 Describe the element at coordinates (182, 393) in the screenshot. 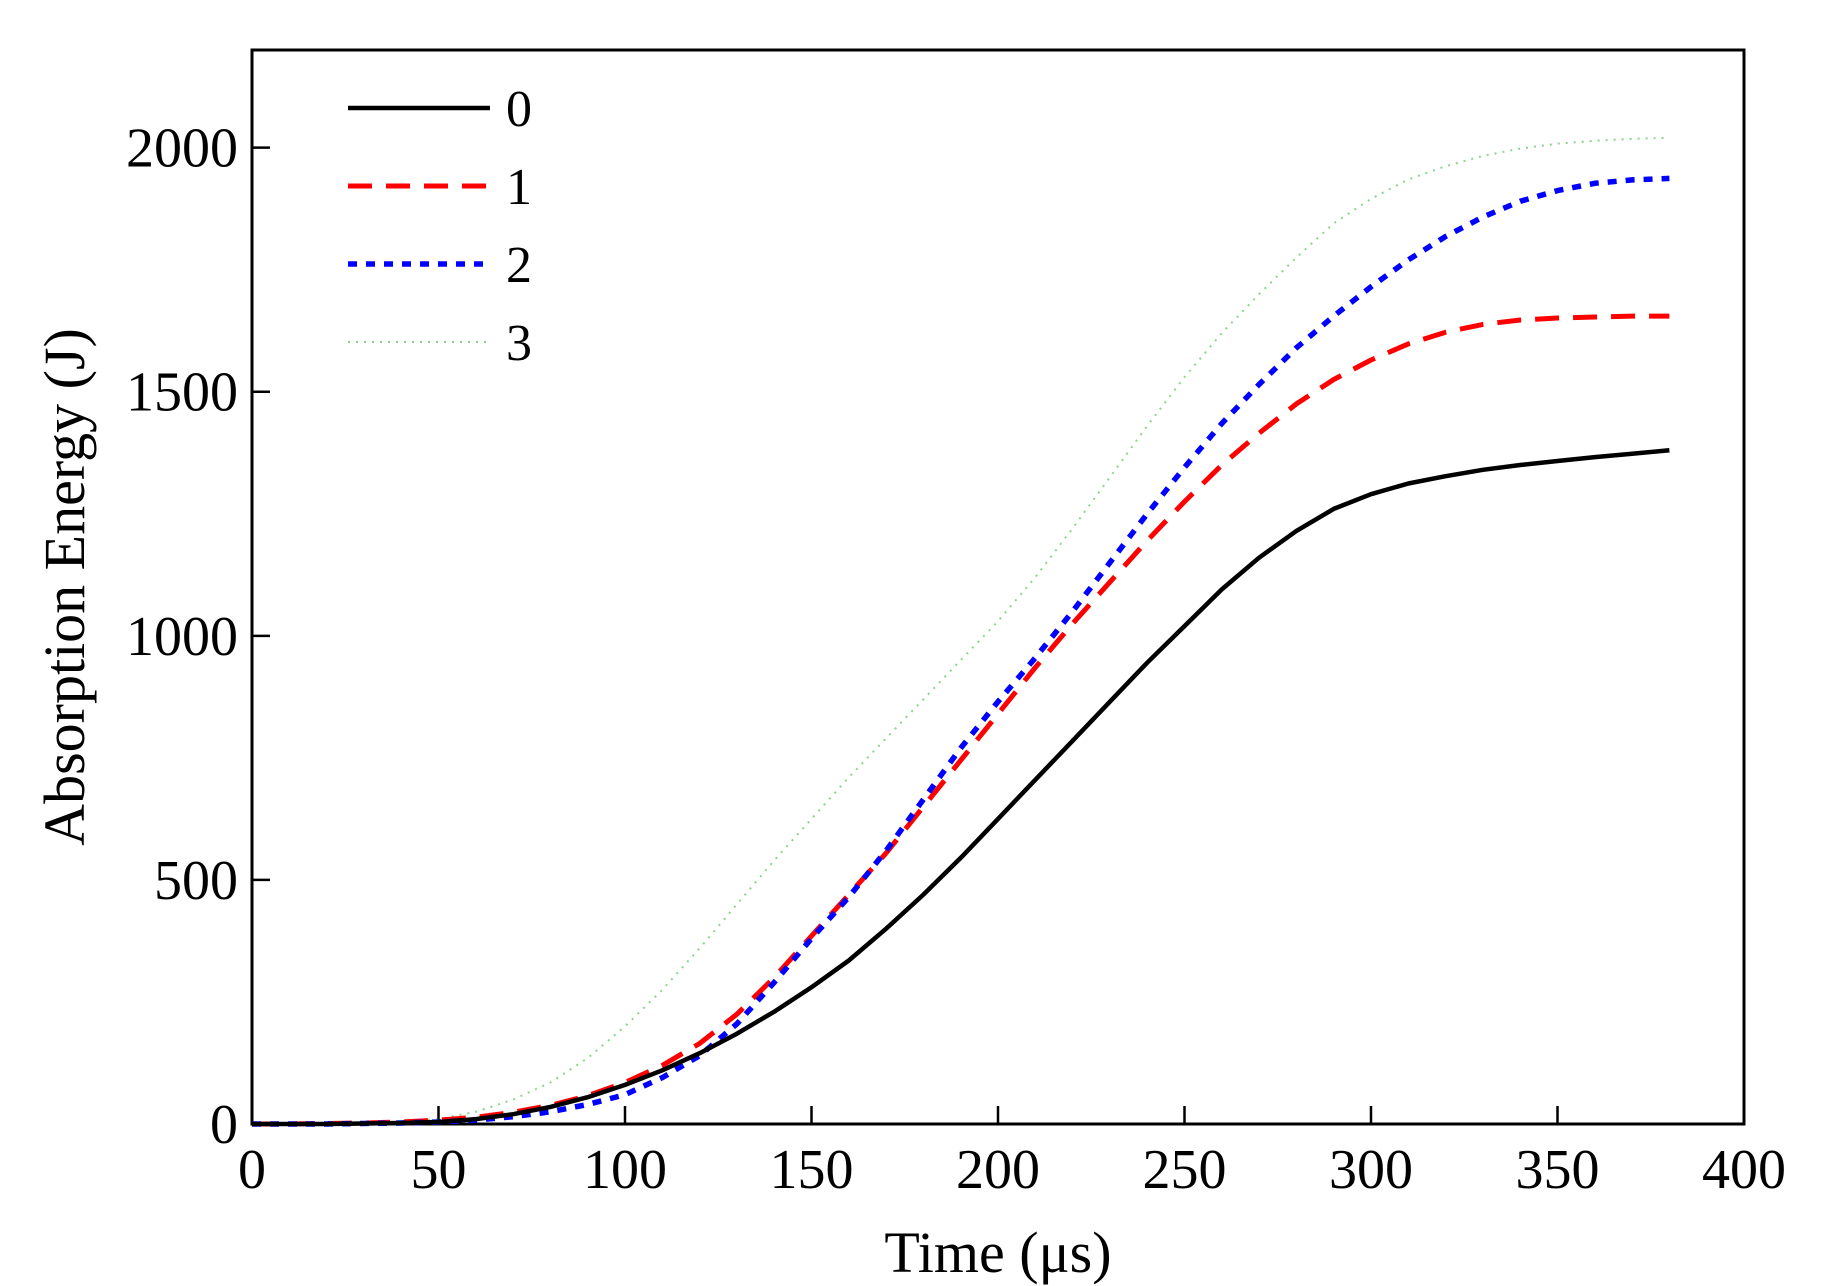

I see `y-tick-label-3: 1500` at that location.